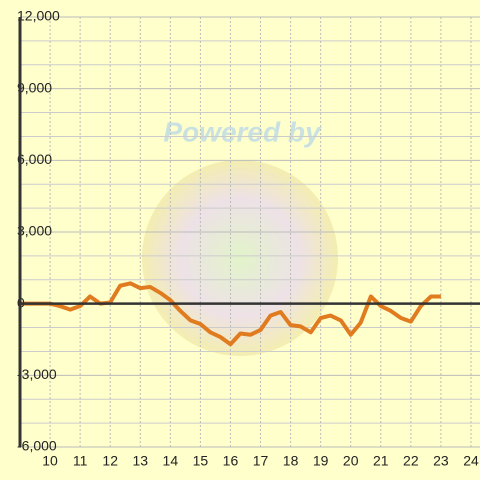  What do you see at coordinates (471, 461) in the screenshot?
I see `x-tick-label: 24` at bounding box center [471, 461].